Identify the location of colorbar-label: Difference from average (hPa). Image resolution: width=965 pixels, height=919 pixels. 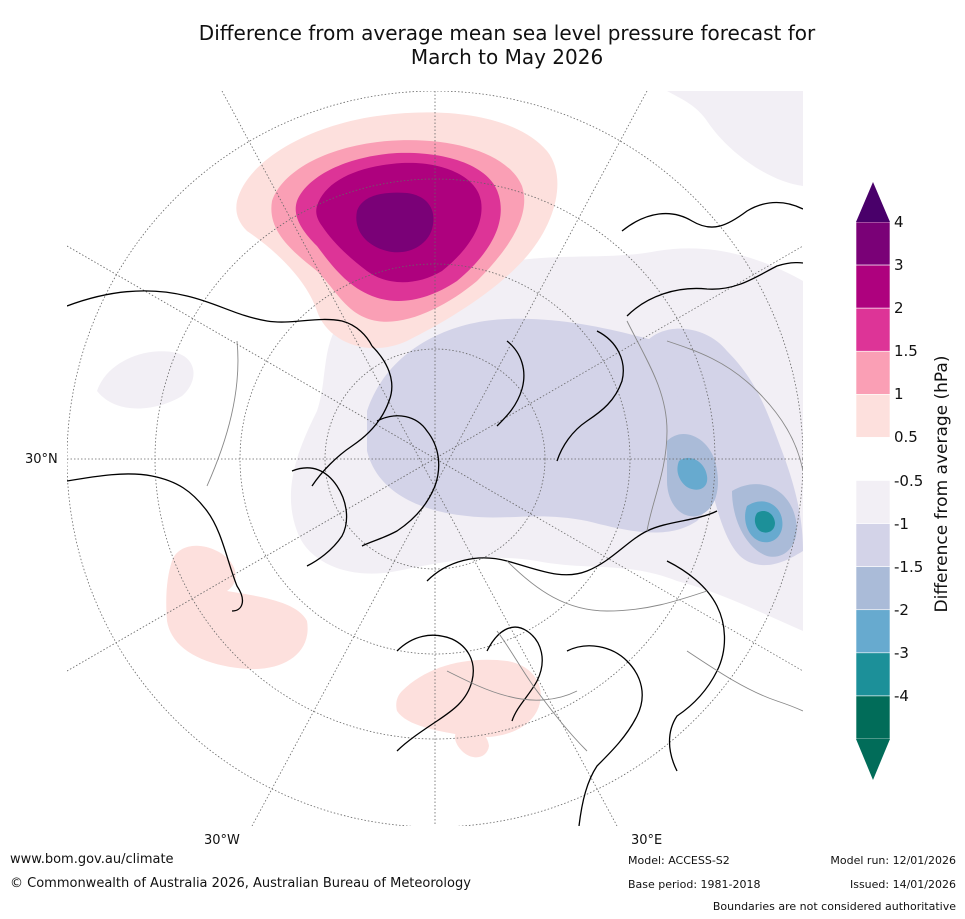
(942, 484).